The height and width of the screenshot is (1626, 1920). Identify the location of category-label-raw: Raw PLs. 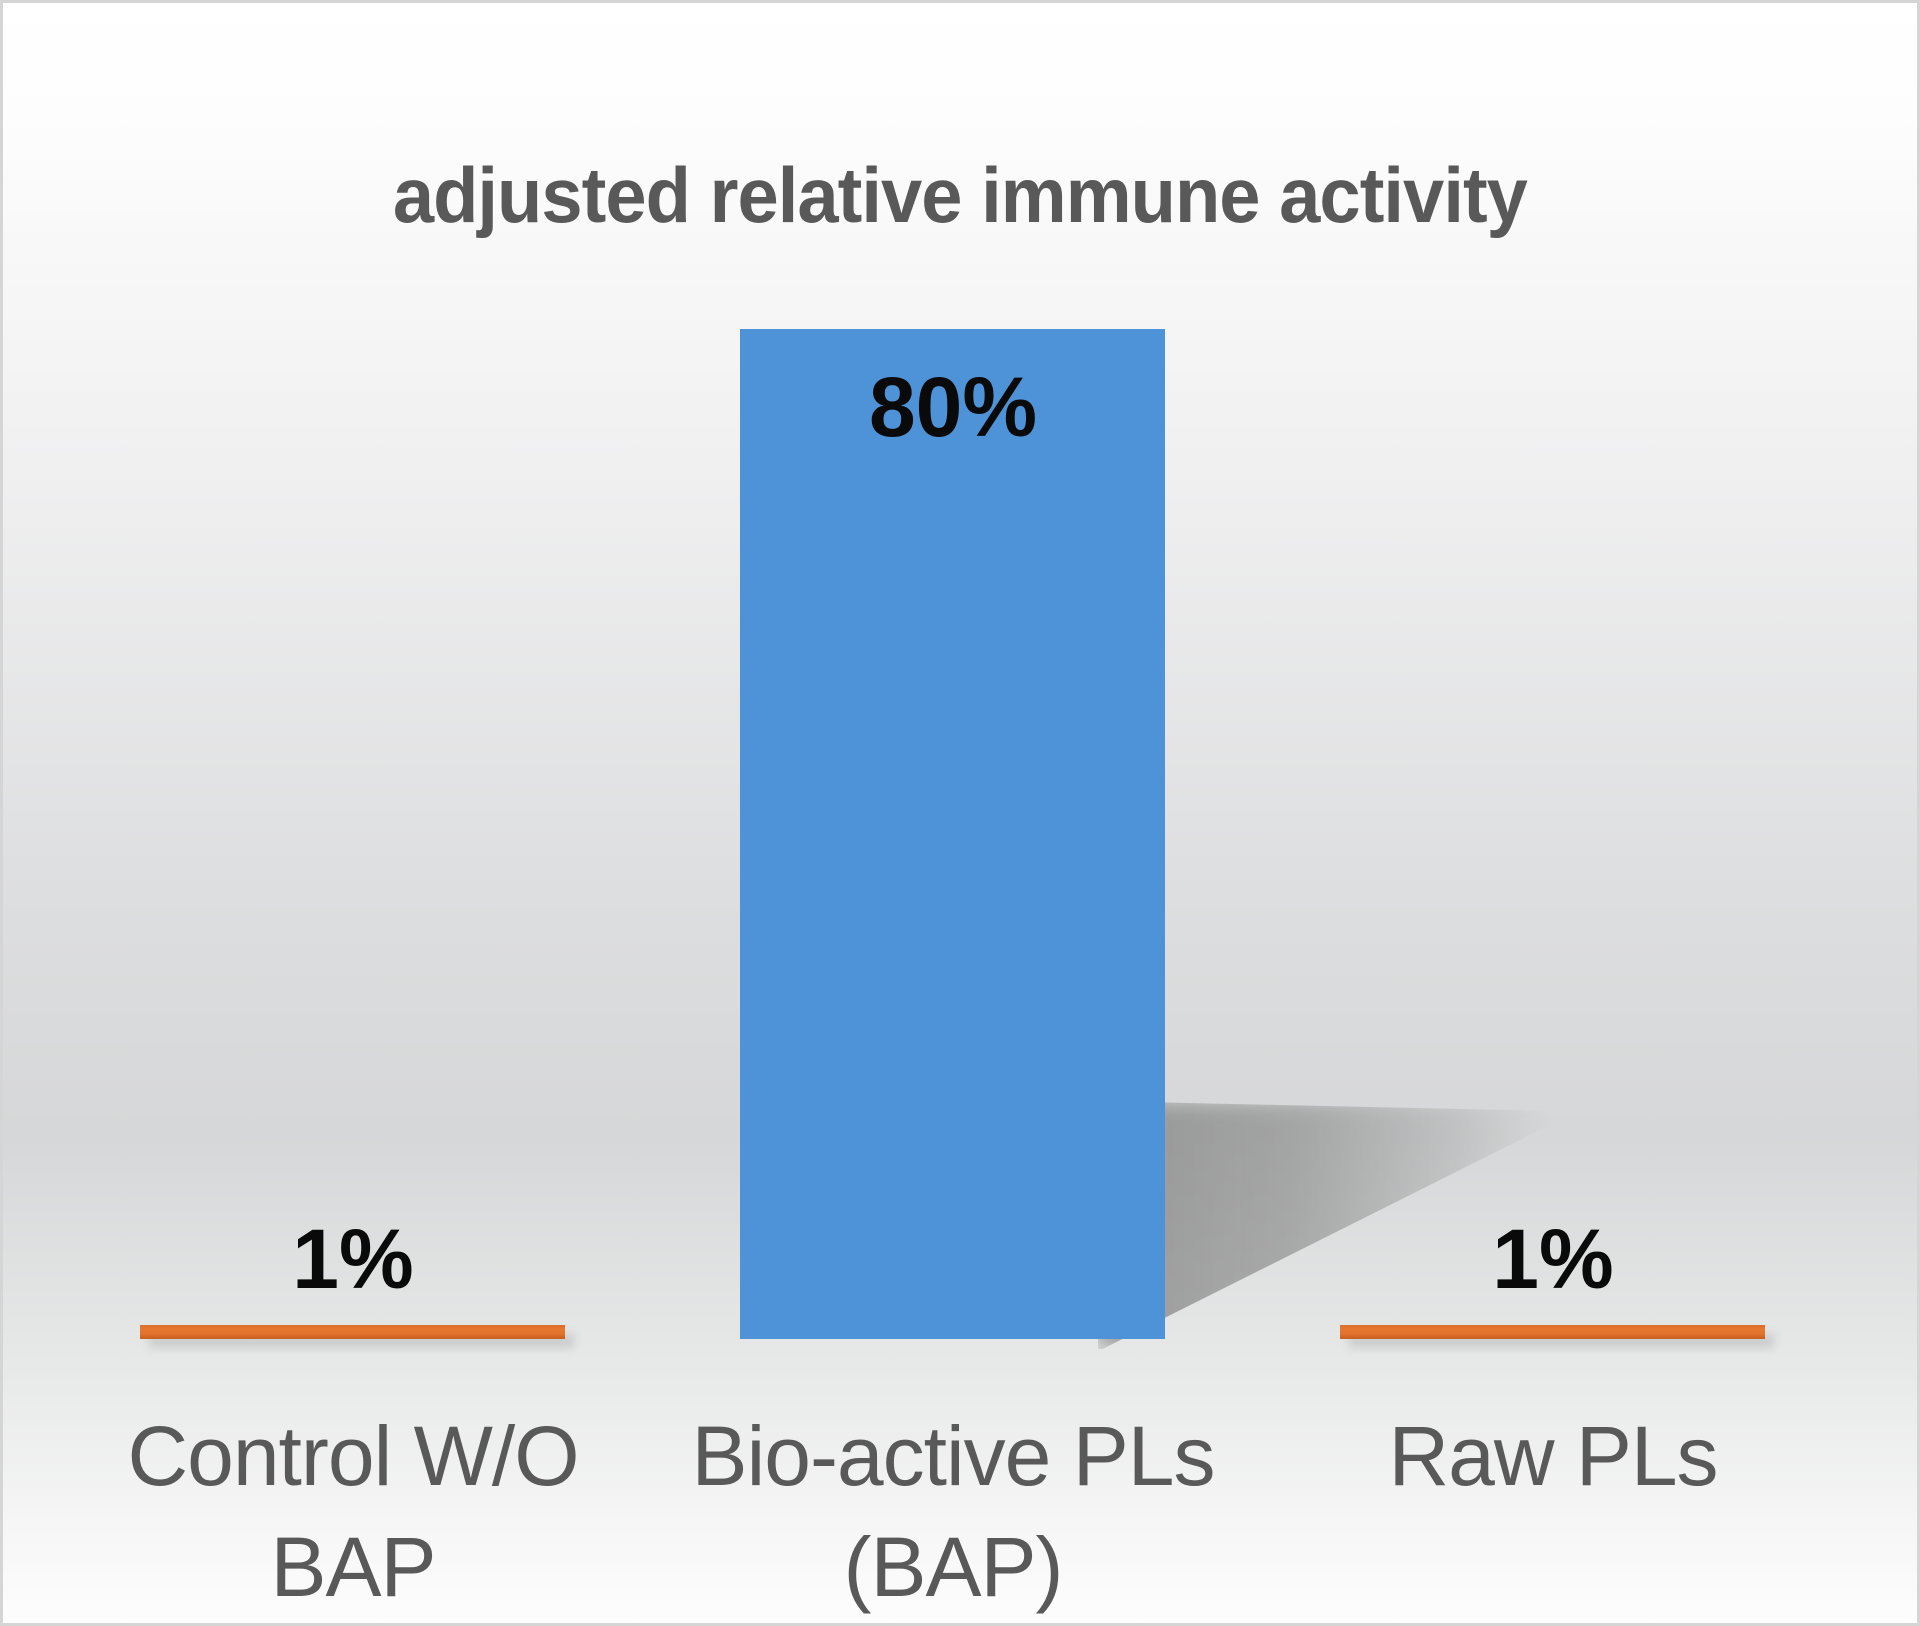
(1553, 1456).